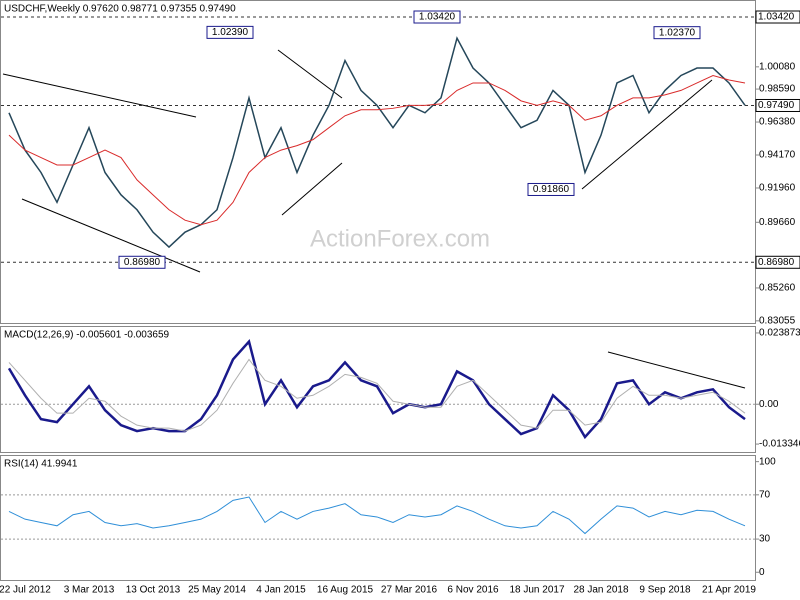 This screenshot has width=800, height=600. Describe the element at coordinates (600, 590) in the screenshot. I see `x-tick-label: 28 Jan 2018` at that location.